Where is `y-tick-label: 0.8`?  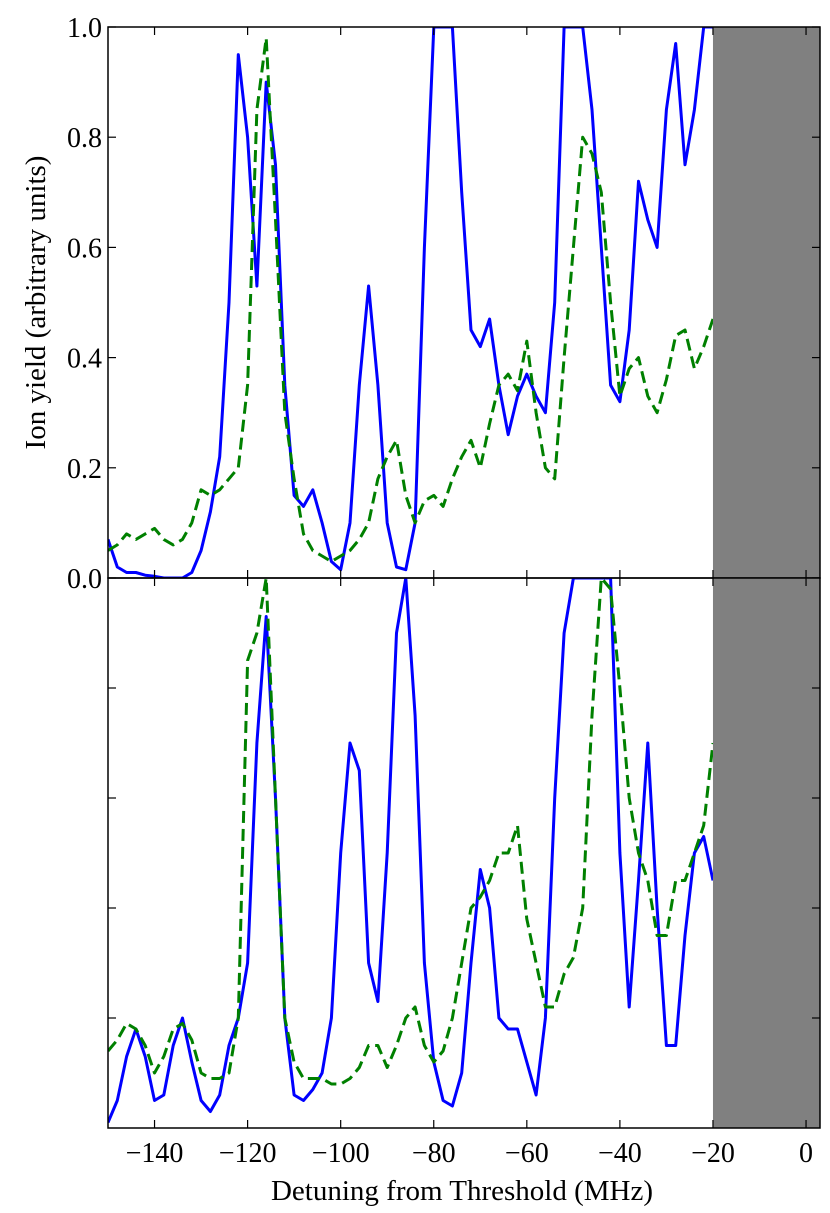 y-tick-label: 0.8 is located at coordinates (84, 138).